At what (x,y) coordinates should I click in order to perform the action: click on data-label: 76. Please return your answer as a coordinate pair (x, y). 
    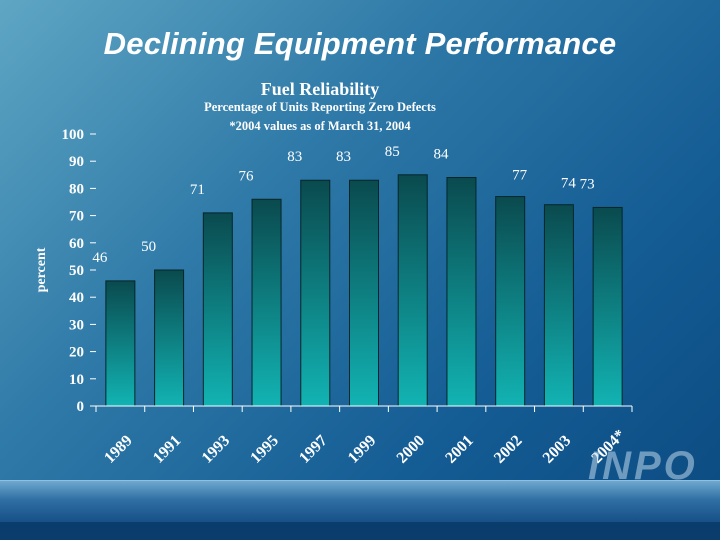
    Looking at the image, I should click on (247, 176).